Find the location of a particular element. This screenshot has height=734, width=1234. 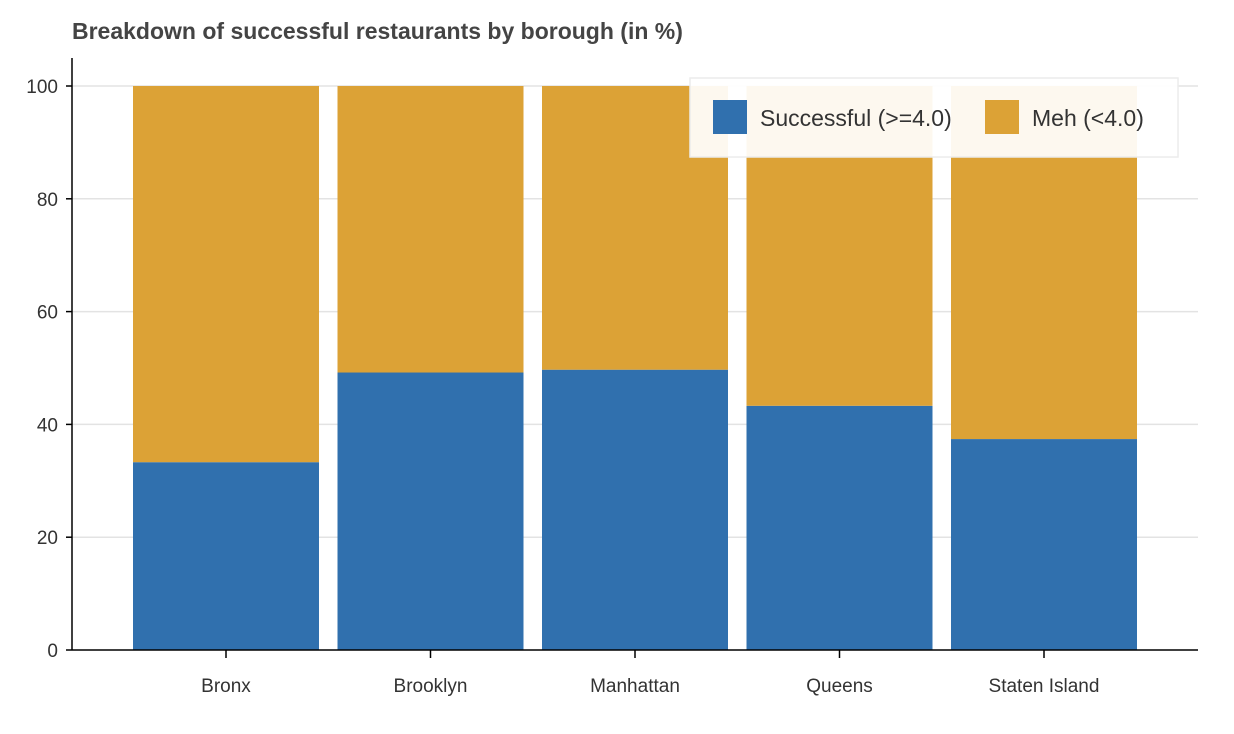

bar-bronx-meh is located at coordinates (226, 274).